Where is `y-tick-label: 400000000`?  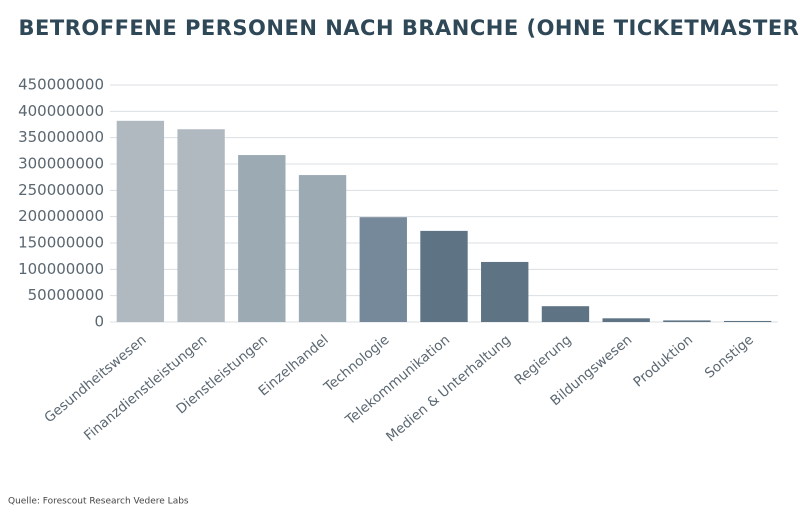 y-tick-label: 400000000 is located at coordinates (61, 111).